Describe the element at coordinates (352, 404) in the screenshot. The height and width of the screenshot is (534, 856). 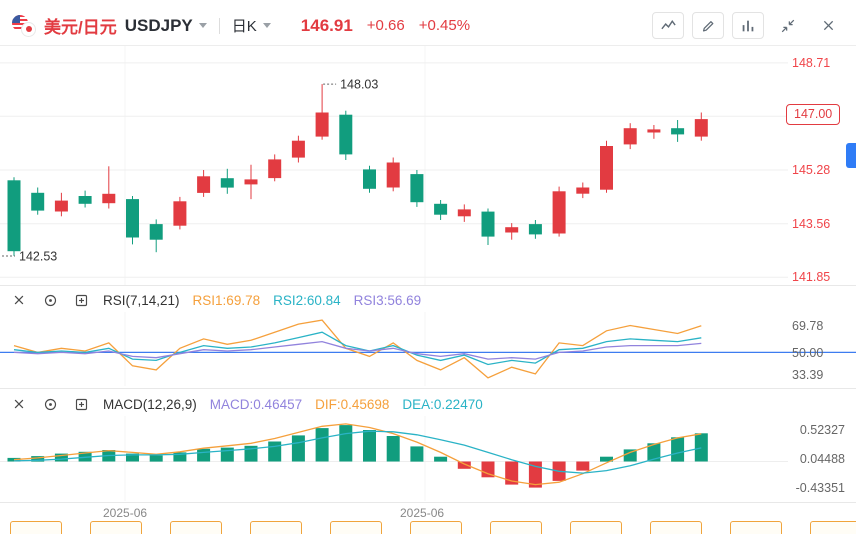
I see `dif-value: DIF:0.45698` at that location.